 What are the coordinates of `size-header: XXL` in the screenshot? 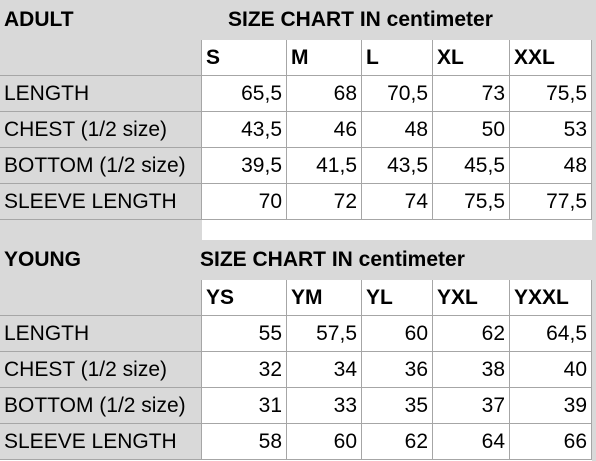 It's located at (551, 58).